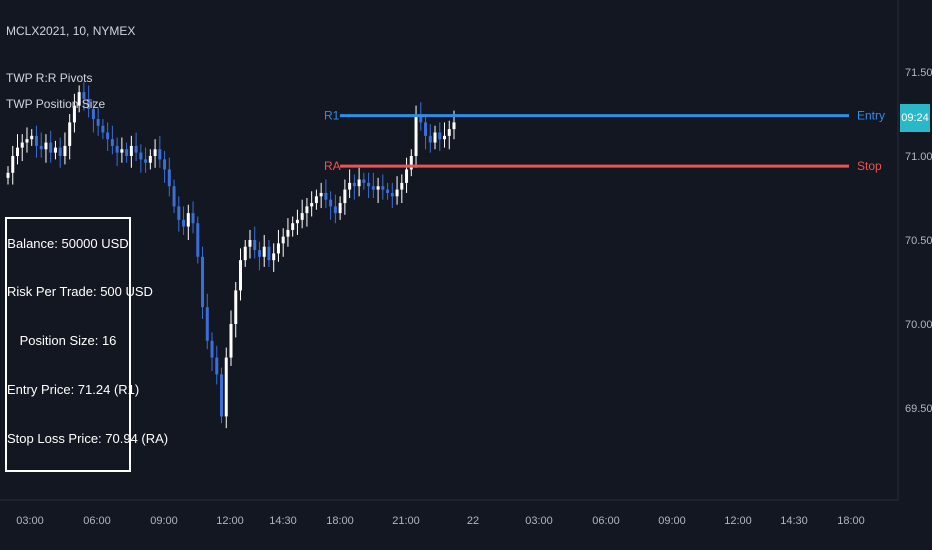 This screenshot has width=932, height=550. Describe the element at coordinates (869, 166) in the screenshot. I see `level-right-label: Stop` at that location.